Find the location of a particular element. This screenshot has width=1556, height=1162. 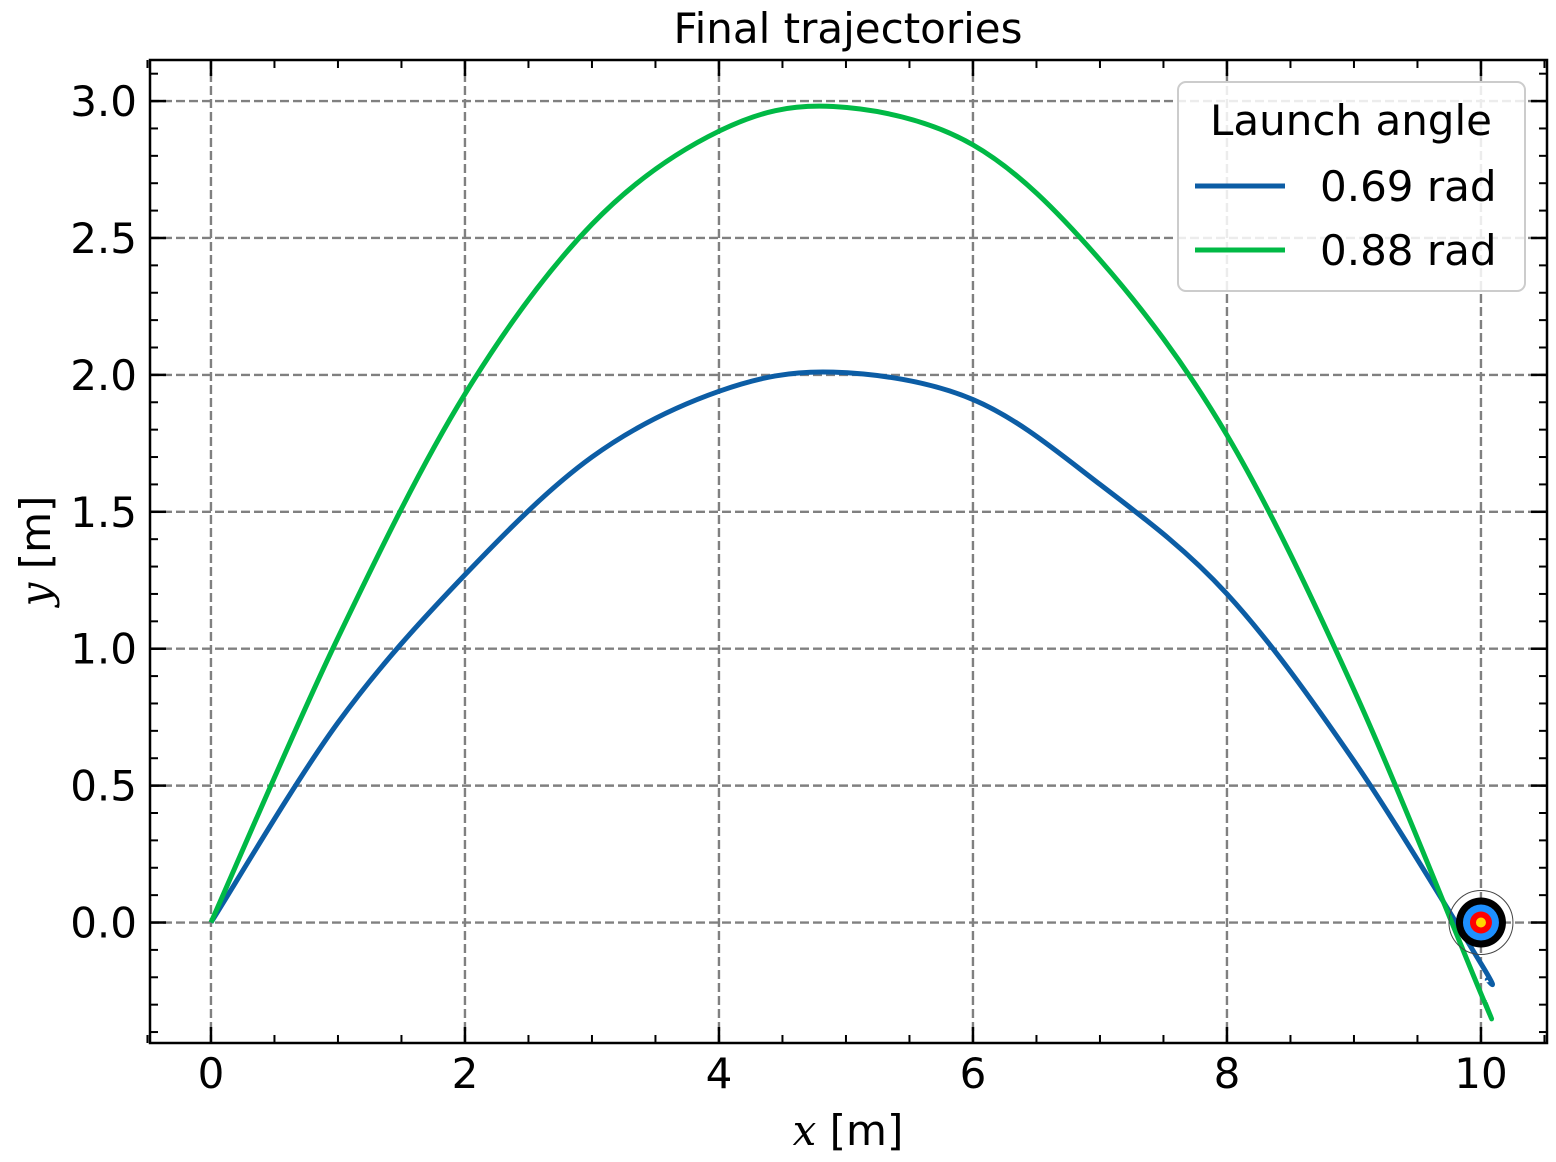

y-tick-labels: 0.0 0.5 1.0 1.5 2.0 2.5 3.0 is located at coordinates (103, 512).